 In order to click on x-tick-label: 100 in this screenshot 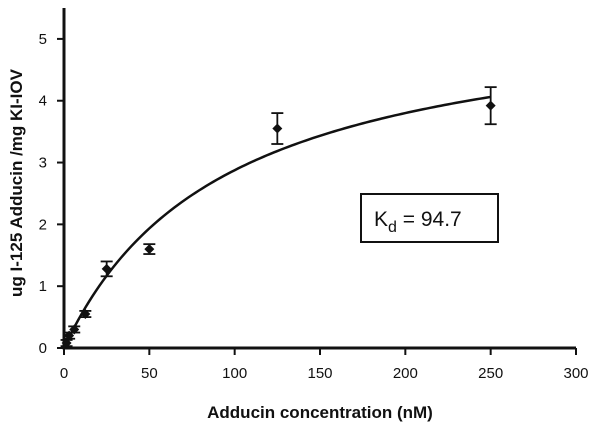, I will do `click(234, 373)`.